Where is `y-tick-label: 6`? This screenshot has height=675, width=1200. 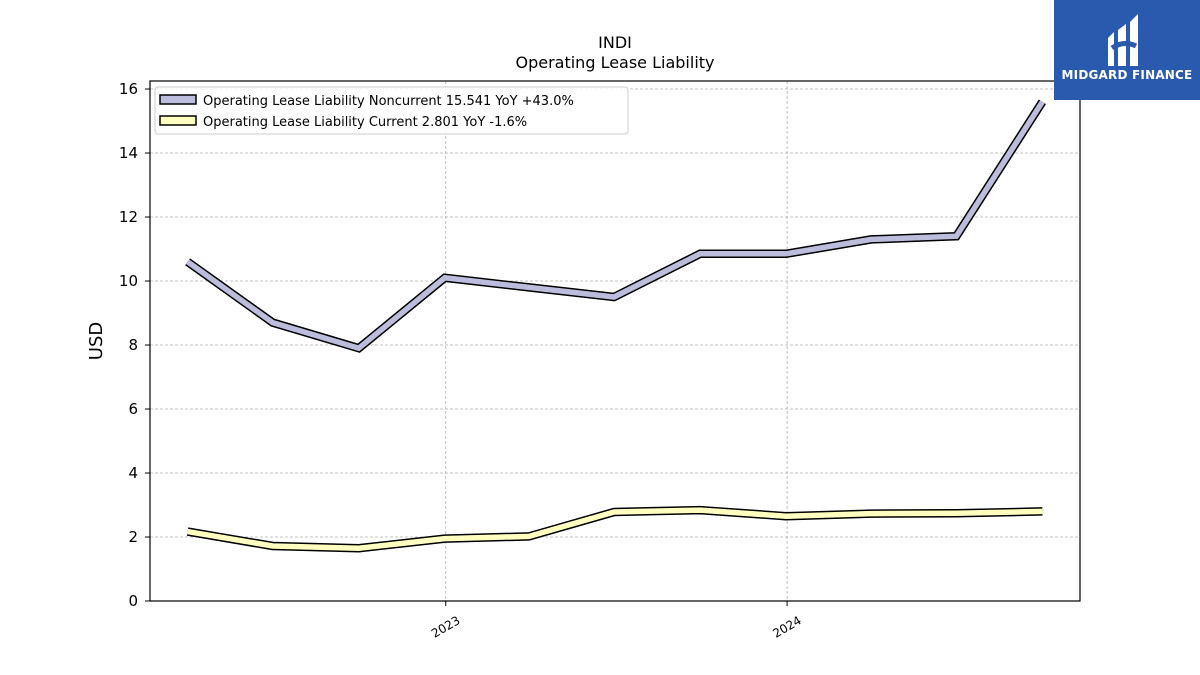 y-tick-label: 6 is located at coordinates (133, 409).